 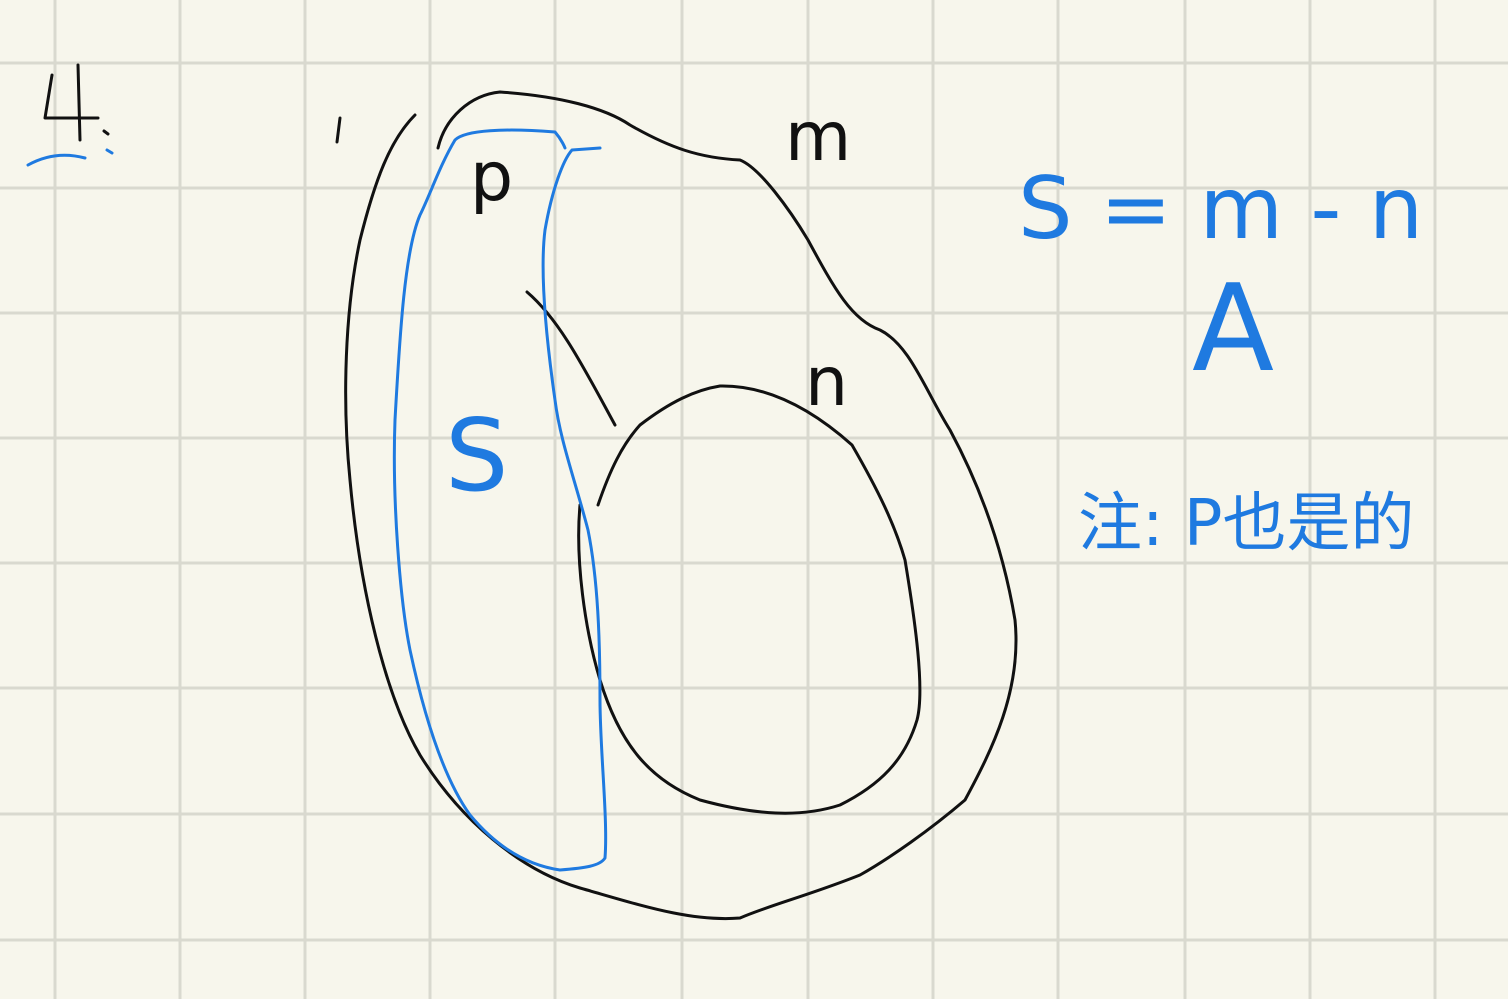 What do you see at coordinates (70, 115) in the screenshot?
I see `problem-number` at bounding box center [70, 115].